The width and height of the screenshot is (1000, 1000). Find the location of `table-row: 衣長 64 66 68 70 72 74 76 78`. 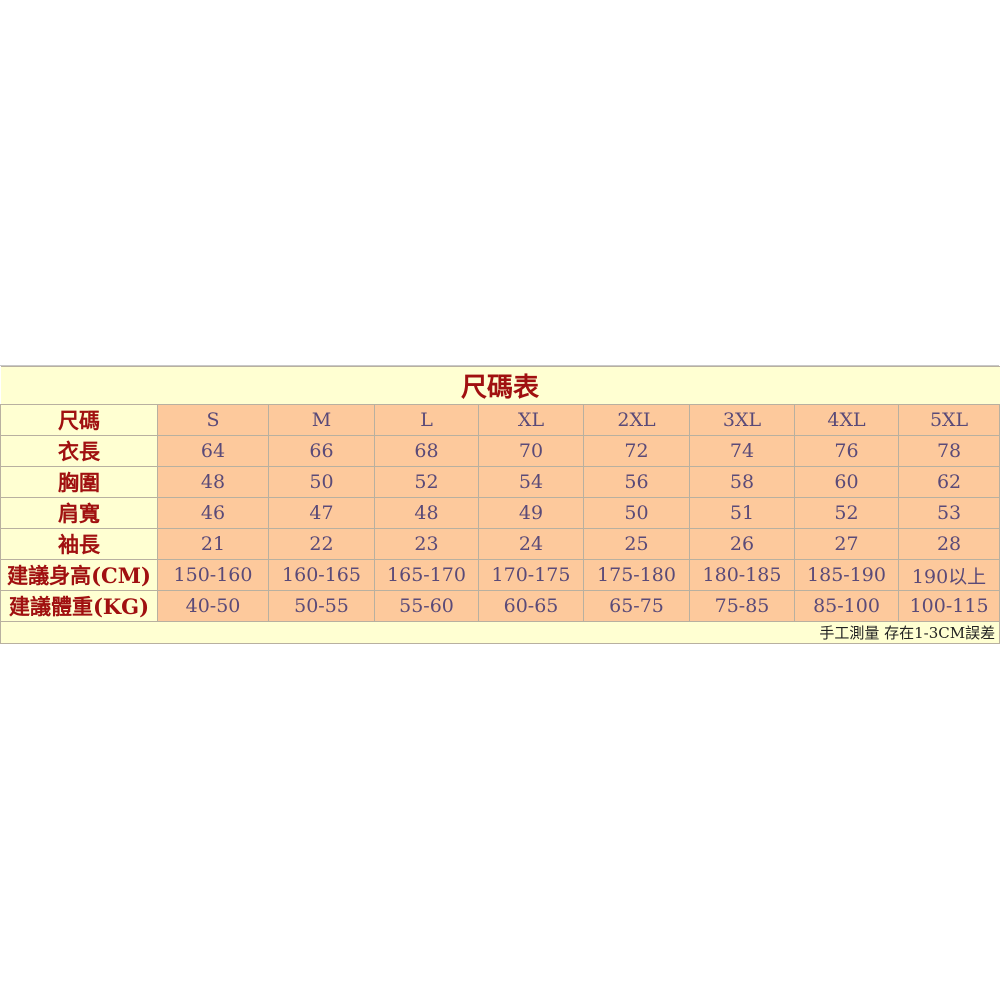

table-row: 衣長 64 66 68 70 72 74 76 78 is located at coordinates (500, 451).